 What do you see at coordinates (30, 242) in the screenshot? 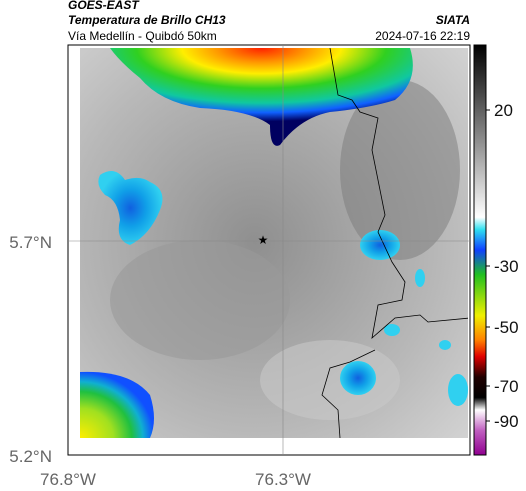
I see `lat-label: 5.7°N` at bounding box center [30, 242].